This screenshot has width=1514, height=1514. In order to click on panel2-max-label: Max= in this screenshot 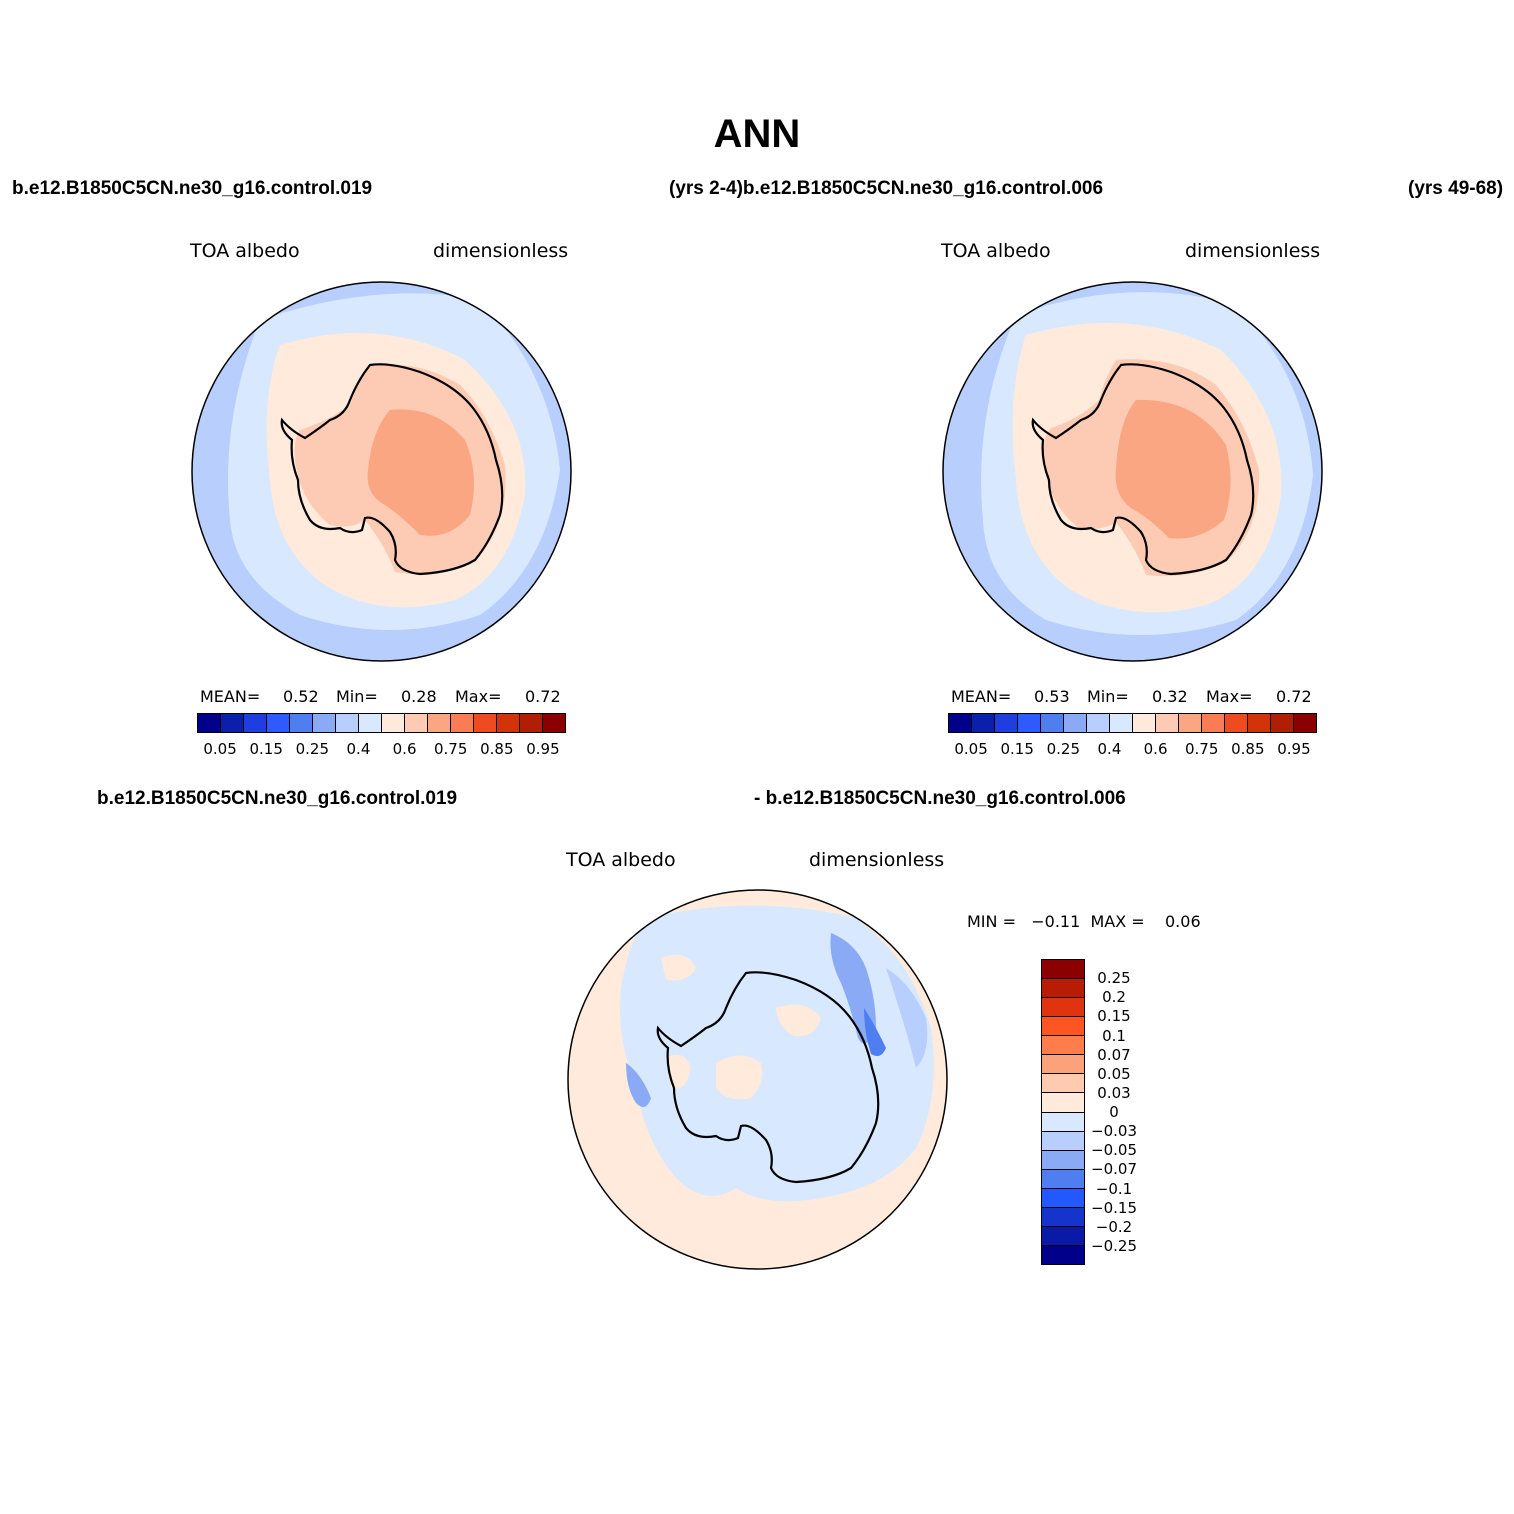, I will do `click(1229, 696)`.